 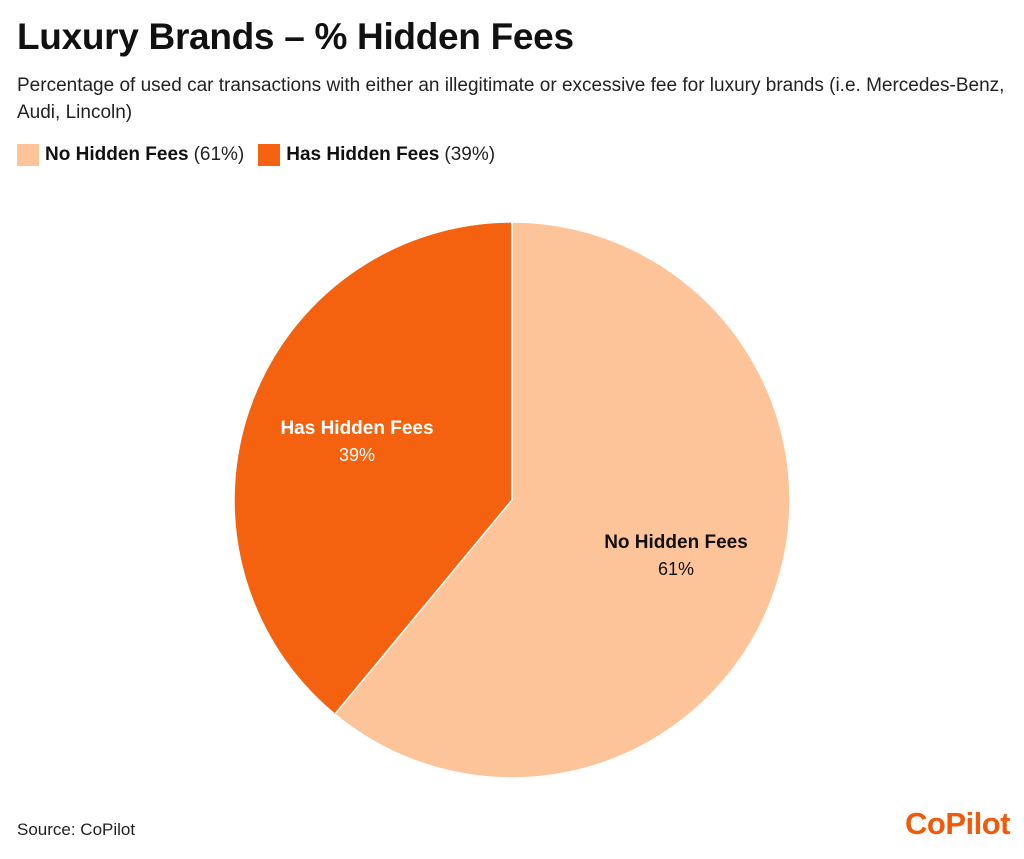 What do you see at coordinates (219, 154) in the screenshot?
I see `legend-pct-no-hidden-fees: (61%)` at bounding box center [219, 154].